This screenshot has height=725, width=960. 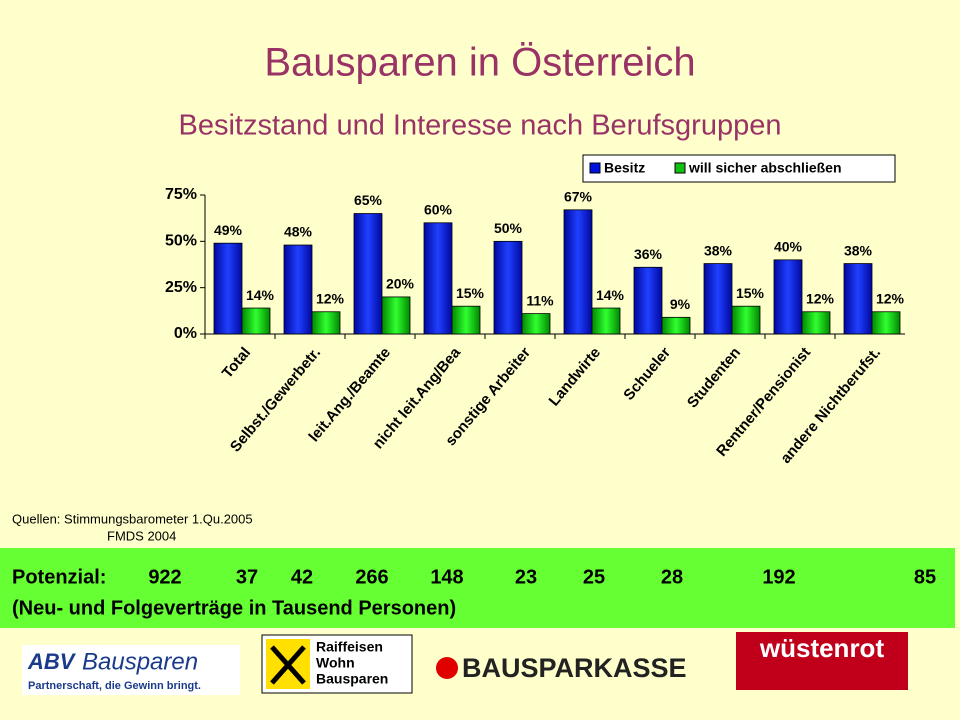 What do you see at coordinates (578, 197) in the screenshot?
I see `data-label: 67%` at bounding box center [578, 197].